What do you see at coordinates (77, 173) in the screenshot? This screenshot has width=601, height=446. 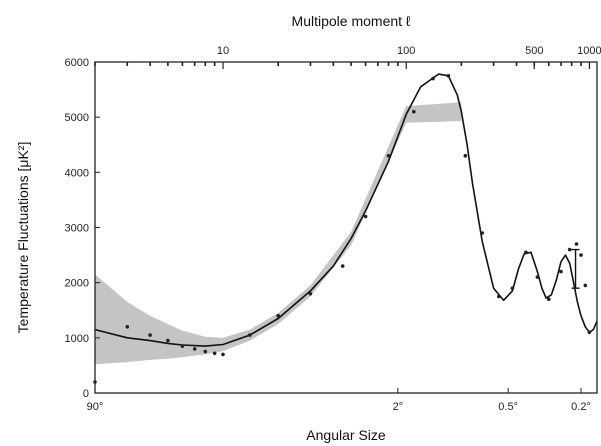 I see `y-tick-label: 4000` at bounding box center [77, 173].